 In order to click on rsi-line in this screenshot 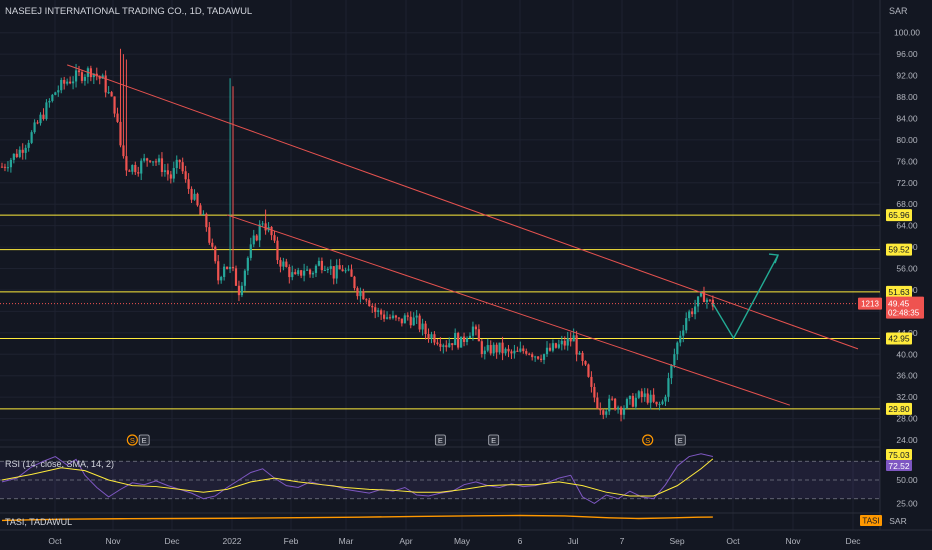, I will do `click(357, 479)`.